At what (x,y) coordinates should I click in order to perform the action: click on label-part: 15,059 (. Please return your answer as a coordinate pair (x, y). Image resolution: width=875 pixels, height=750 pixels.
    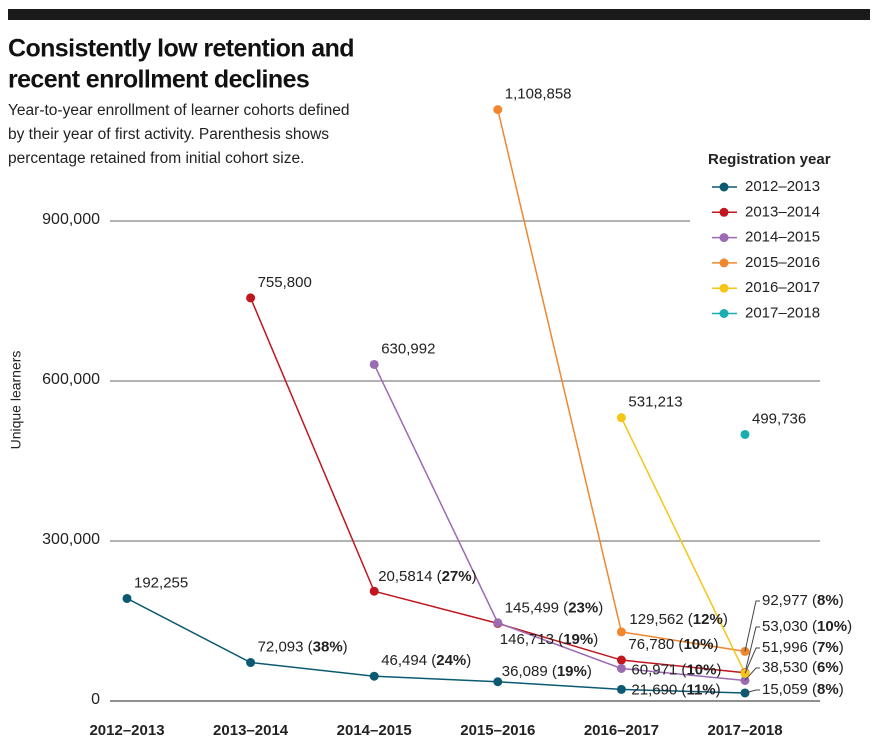
    Looking at the image, I should click on (789, 689).